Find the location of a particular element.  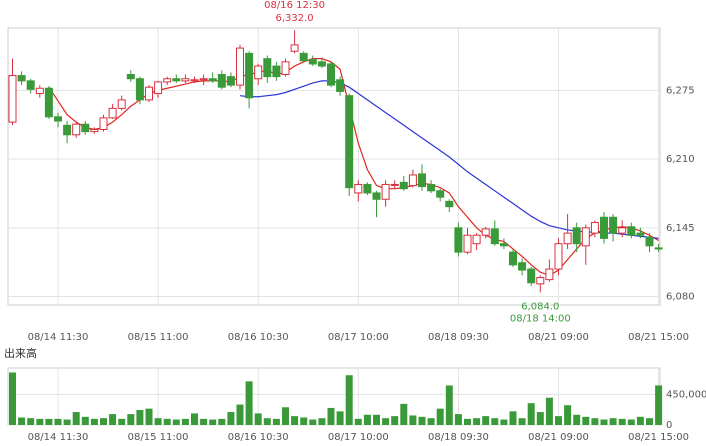

x-tick-label: 08/14 11:30 is located at coordinates (58, 437).